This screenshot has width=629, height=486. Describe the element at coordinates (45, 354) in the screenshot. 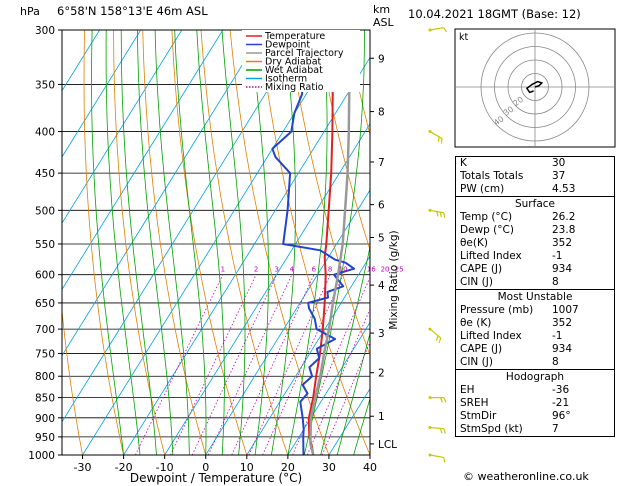

I see `pressure-tick-label: 750` at that location.